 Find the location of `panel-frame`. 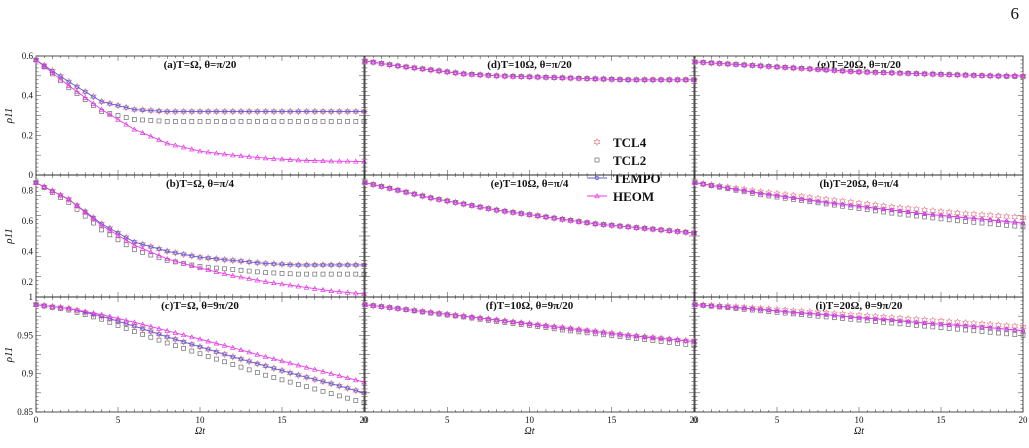

panel-frame is located at coordinates (859, 354).